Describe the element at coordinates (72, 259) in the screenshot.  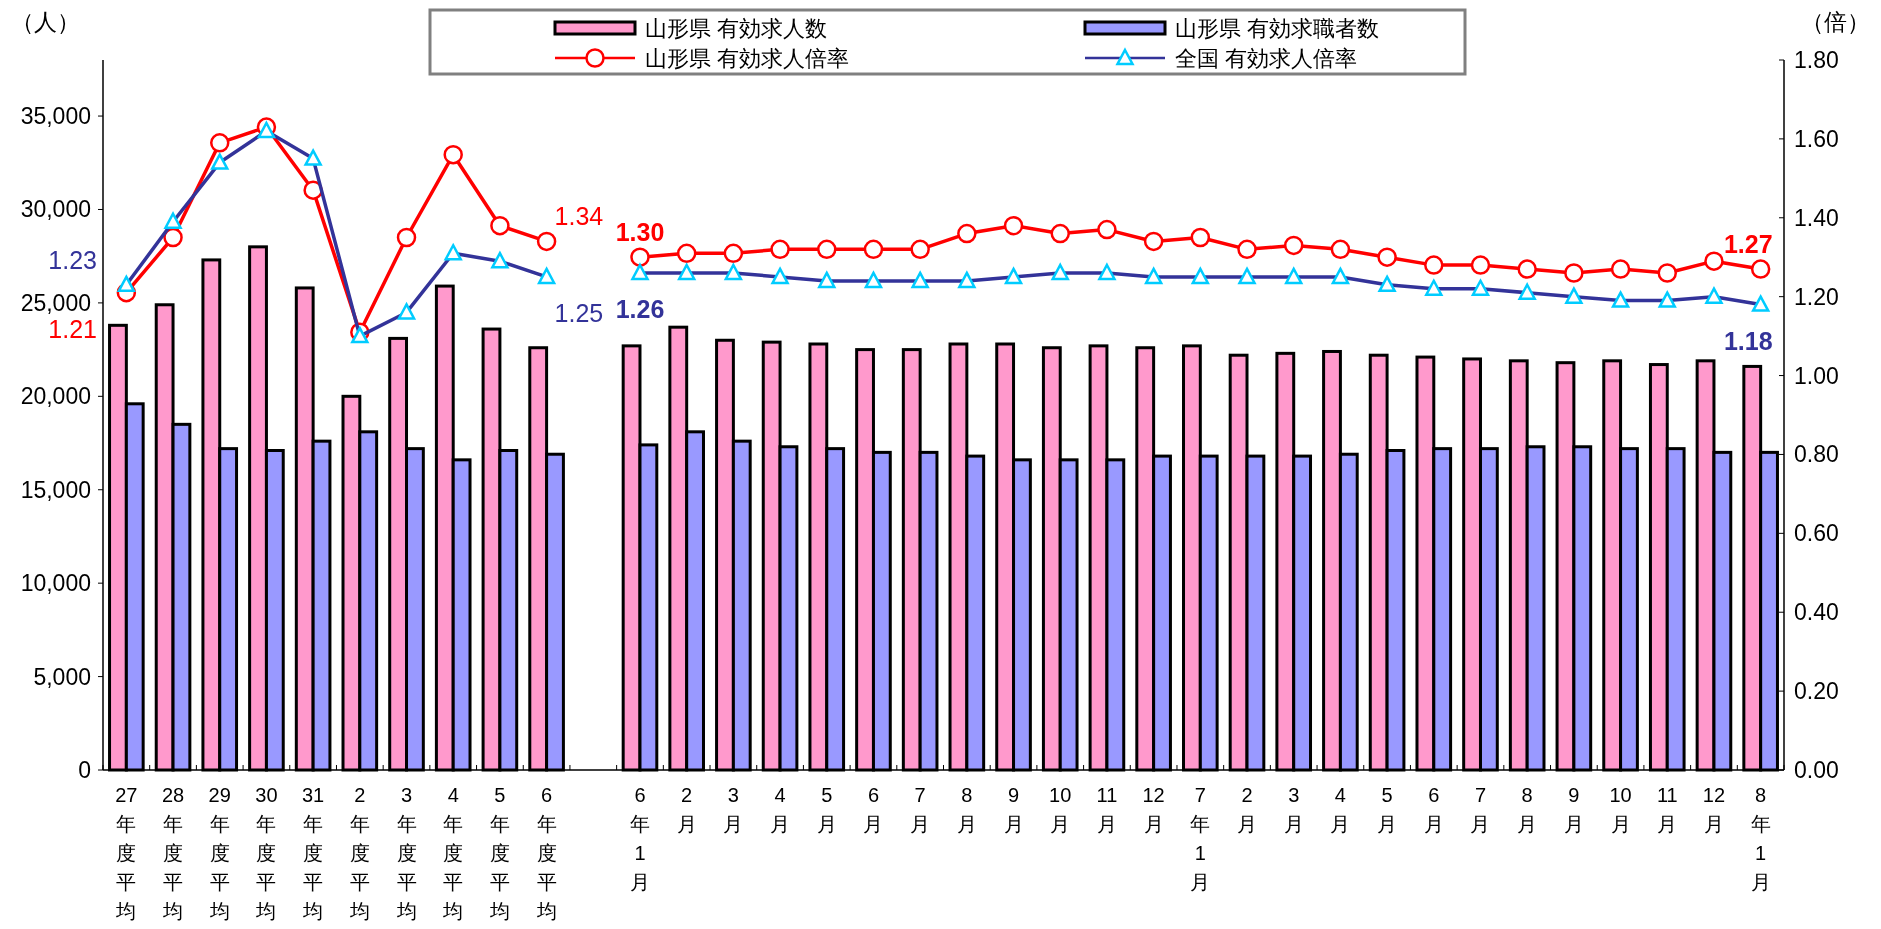
I see `data-label: 1.23` at that location.